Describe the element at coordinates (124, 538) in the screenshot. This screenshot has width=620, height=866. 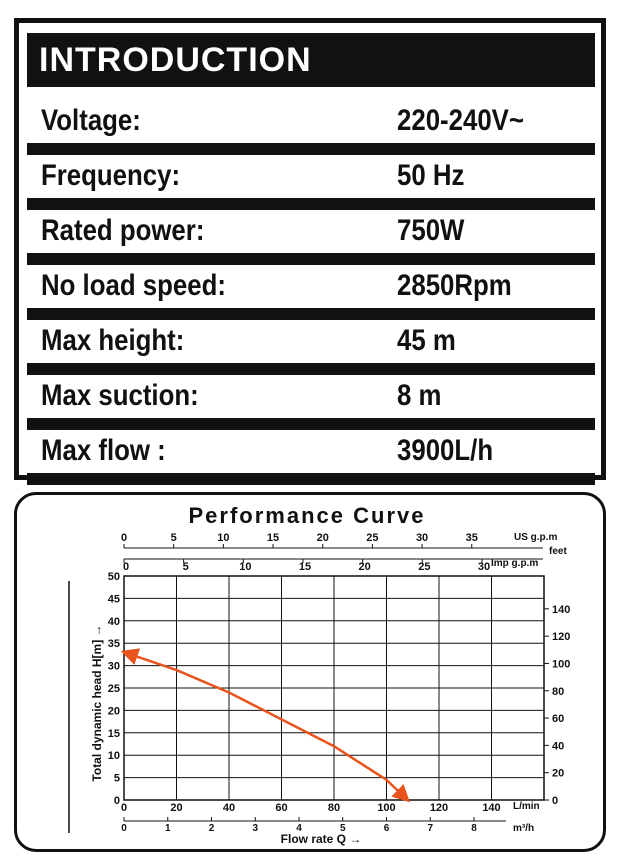
I see `us-gpm-tick-label: 0` at that location.